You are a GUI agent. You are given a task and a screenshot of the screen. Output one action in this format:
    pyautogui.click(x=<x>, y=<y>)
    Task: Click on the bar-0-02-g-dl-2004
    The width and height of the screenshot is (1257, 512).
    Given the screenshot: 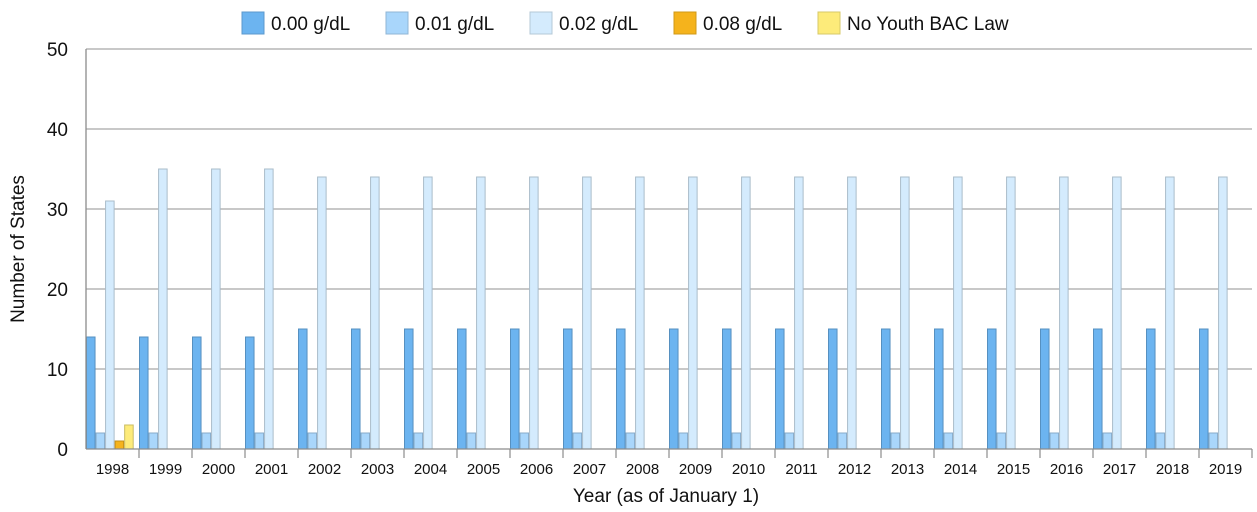 What is the action you would take?
    pyautogui.click(x=428, y=313)
    